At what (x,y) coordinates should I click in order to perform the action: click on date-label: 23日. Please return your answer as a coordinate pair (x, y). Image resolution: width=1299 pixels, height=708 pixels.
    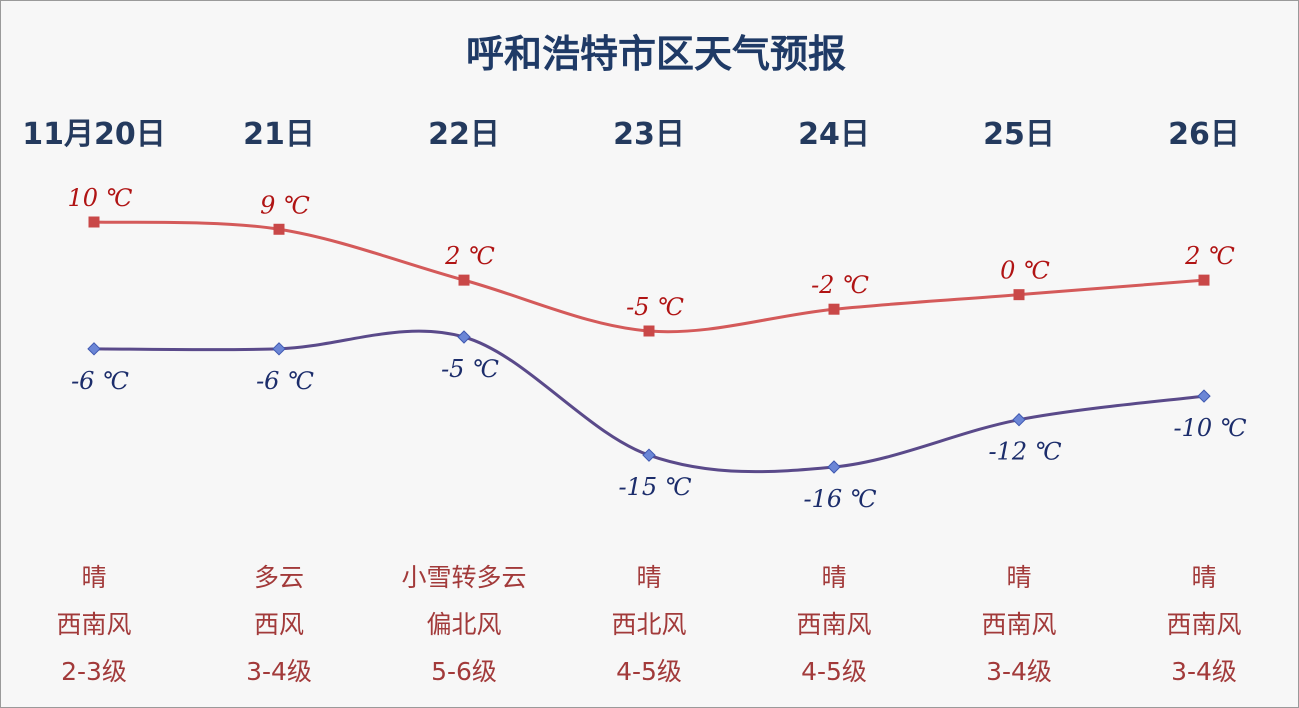
    Looking at the image, I should click on (649, 134).